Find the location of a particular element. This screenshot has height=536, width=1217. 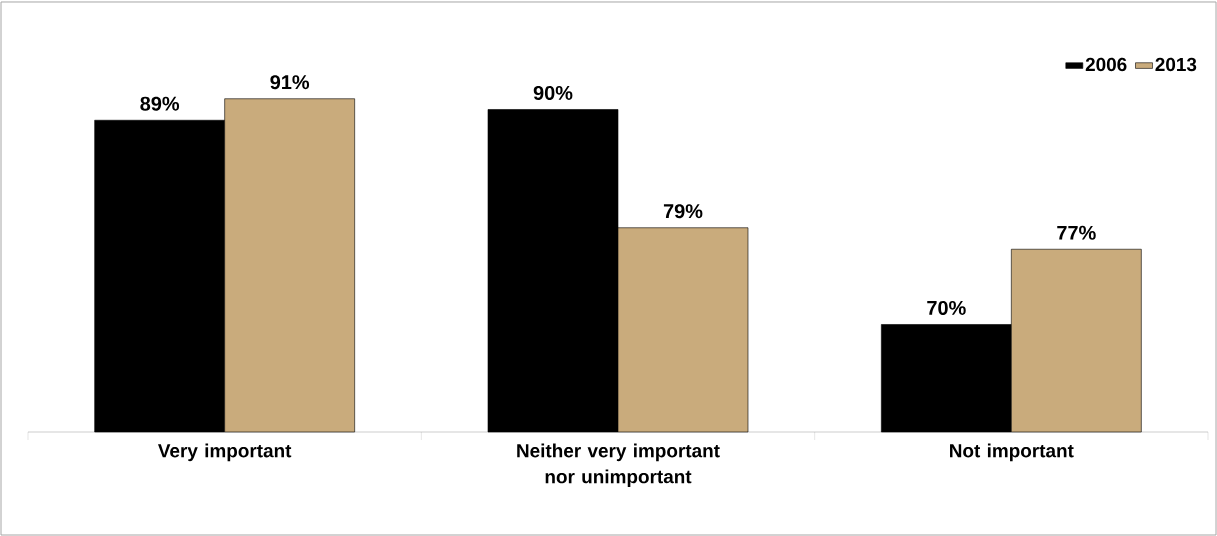

x-tick-label: Neither very important nor unimportant is located at coordinates (618, 465).